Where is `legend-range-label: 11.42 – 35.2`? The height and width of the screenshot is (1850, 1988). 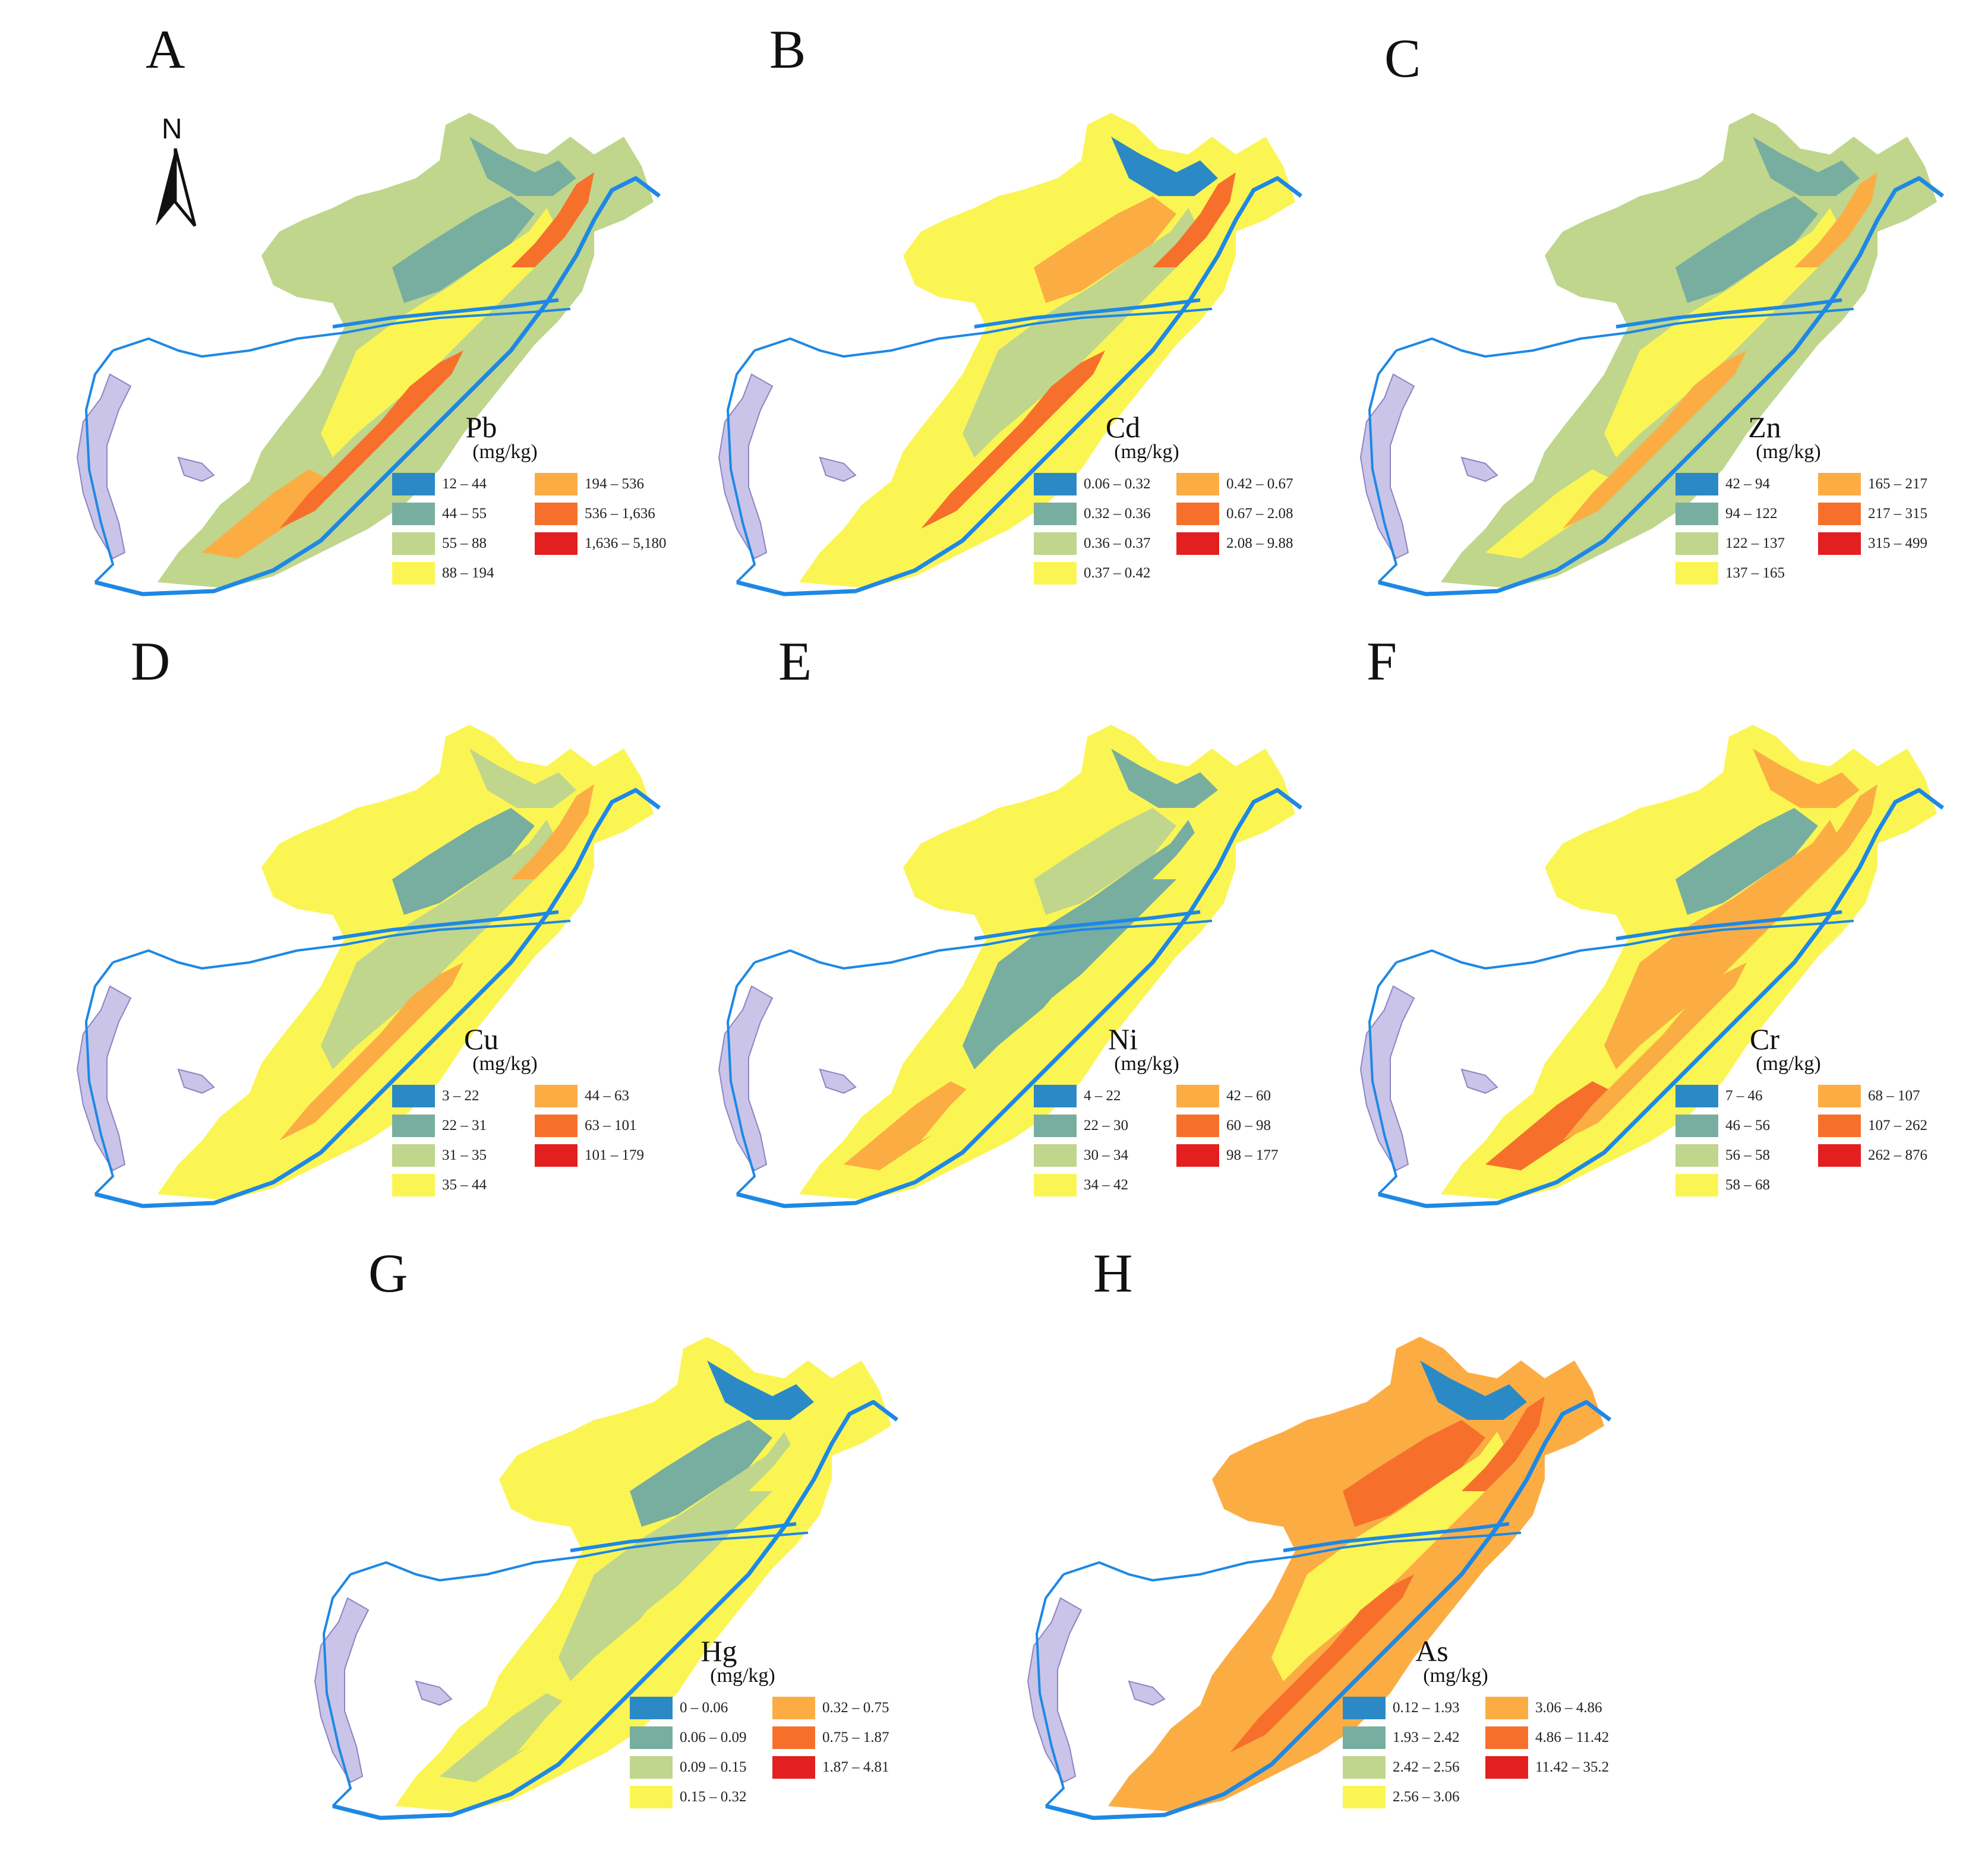 legend-range-label: 11.42 – 35.2 is located at coordinates (1572, 1767).